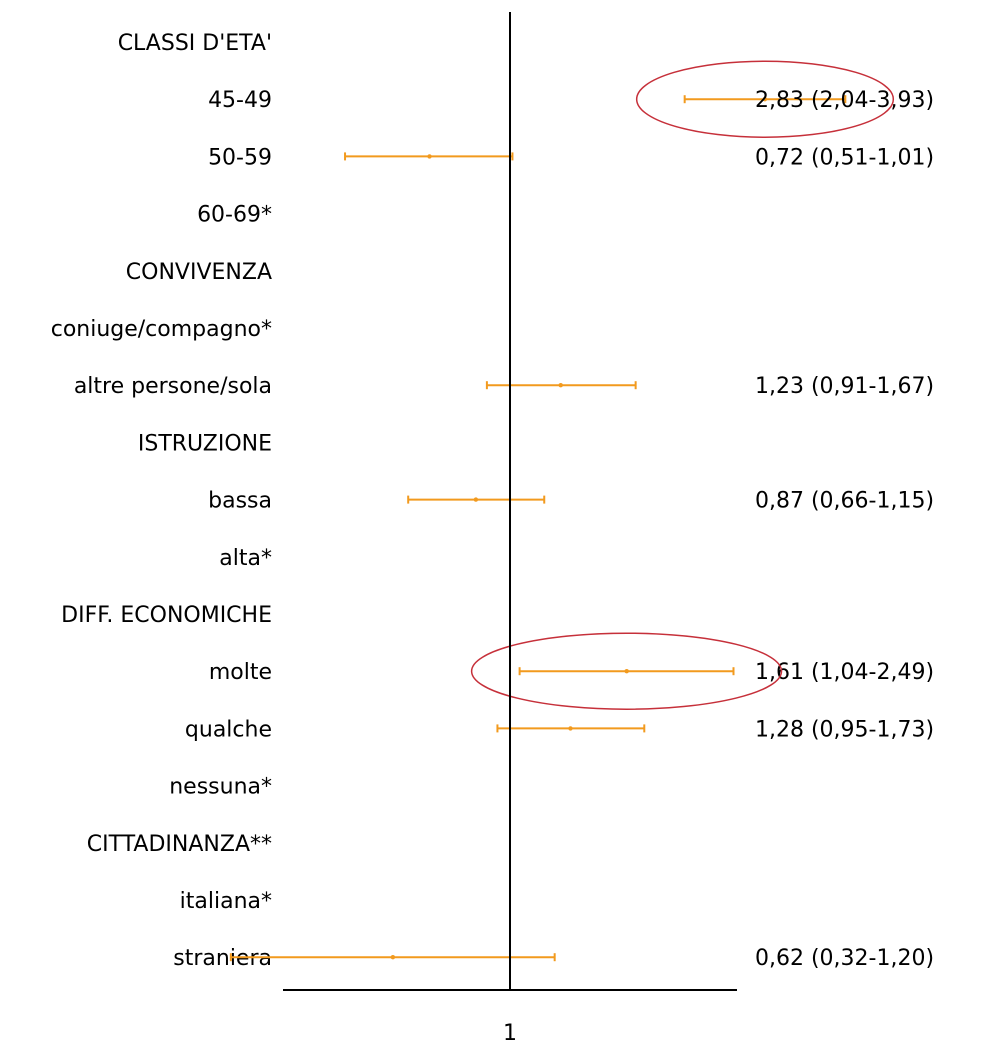 This screenshot has width=992, height=1046. I want to click on row-label: nessuna*, so click(220, 787).